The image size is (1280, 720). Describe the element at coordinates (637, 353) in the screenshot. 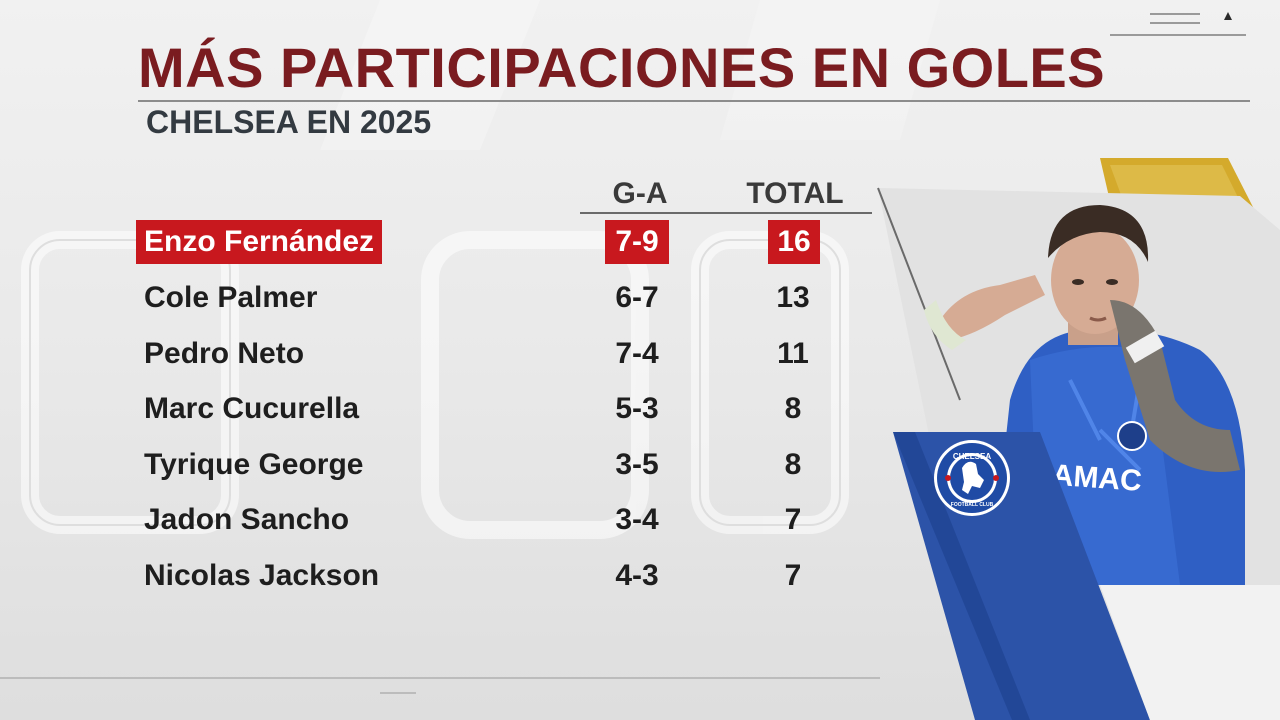

I see `goals-assists: 7-4` at that location.